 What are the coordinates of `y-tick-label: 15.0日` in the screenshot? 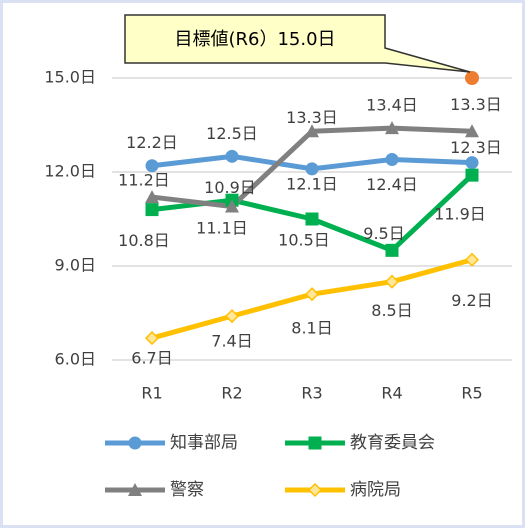 It's located at (70, 77).